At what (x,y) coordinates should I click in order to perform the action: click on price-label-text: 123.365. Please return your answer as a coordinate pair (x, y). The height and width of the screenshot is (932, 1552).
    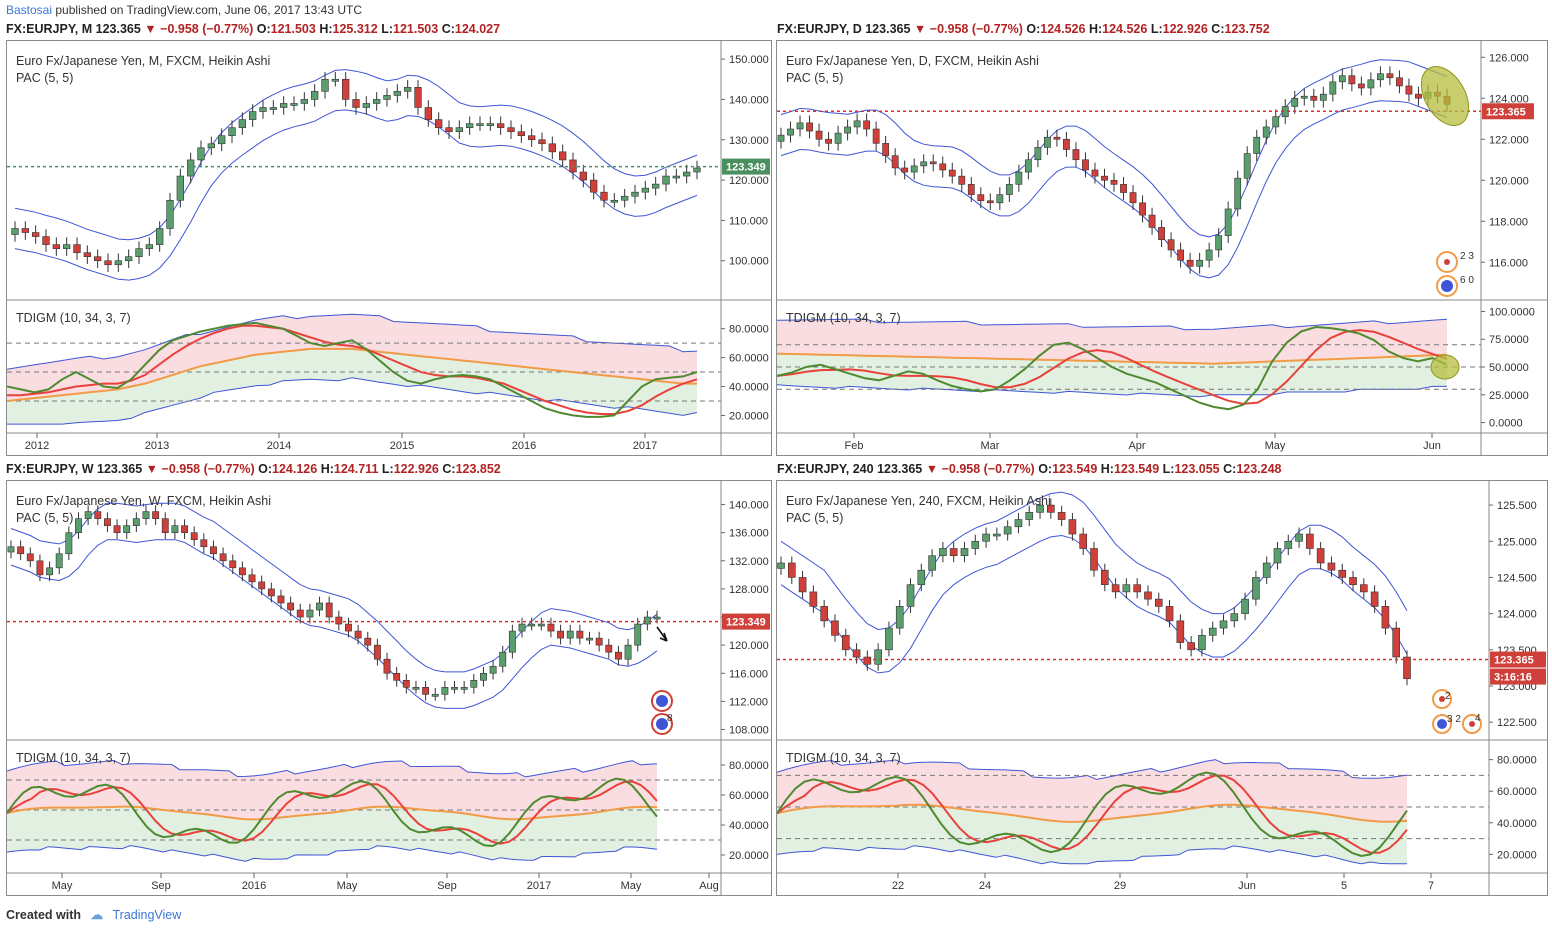
    Looking at the image, I should click on (1506, 112).